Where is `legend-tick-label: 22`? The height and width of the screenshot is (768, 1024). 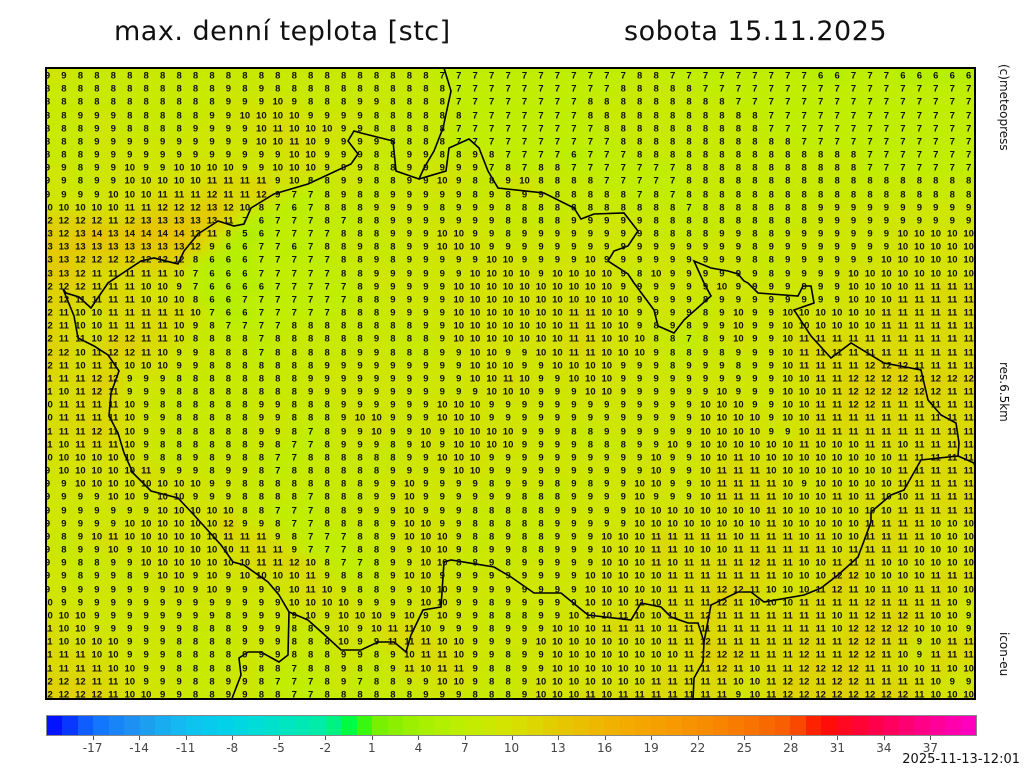
legend-tick-label: 22 is located at coordinates (697, 748).